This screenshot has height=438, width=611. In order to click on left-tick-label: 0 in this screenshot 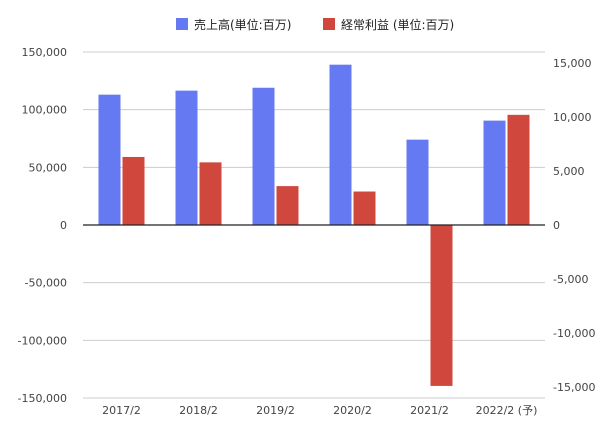, I will do `click(63, 225)`.